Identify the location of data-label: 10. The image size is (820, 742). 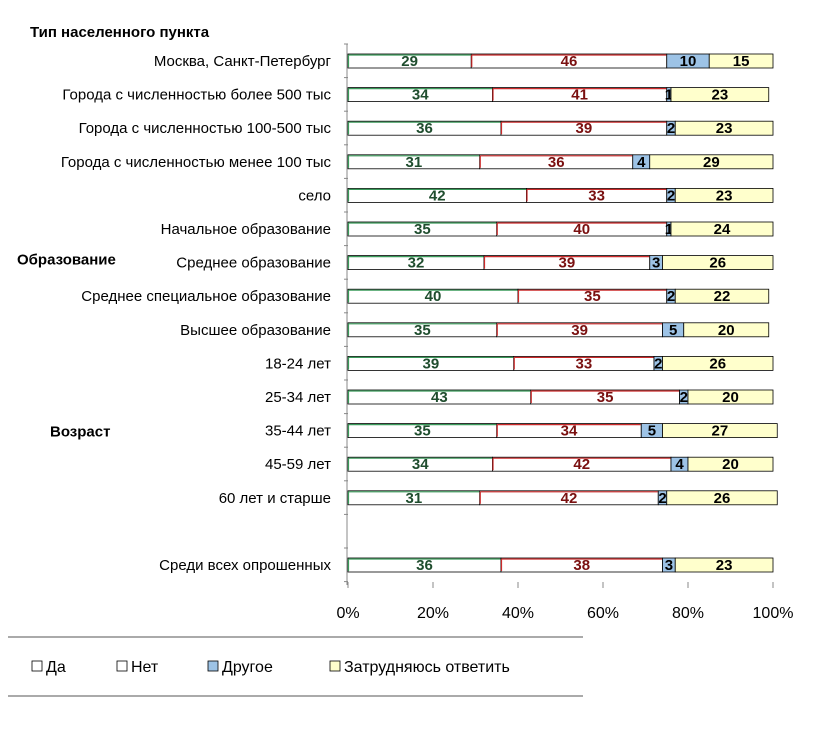
(688, 61).